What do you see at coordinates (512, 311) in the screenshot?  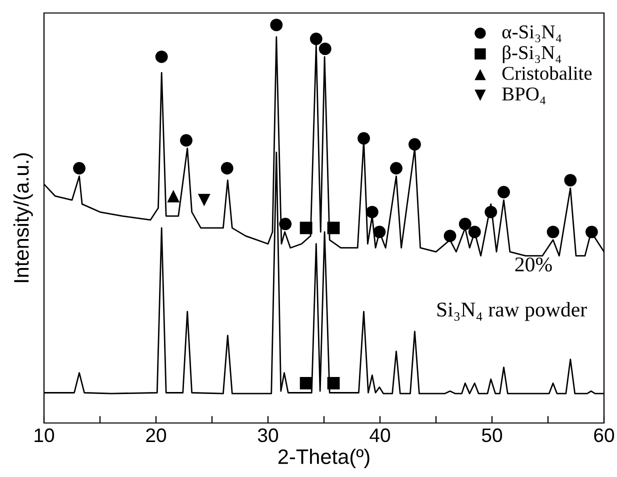 I see `series-label: Si₃N₄ raw powder` at bounding box center [512, 311].